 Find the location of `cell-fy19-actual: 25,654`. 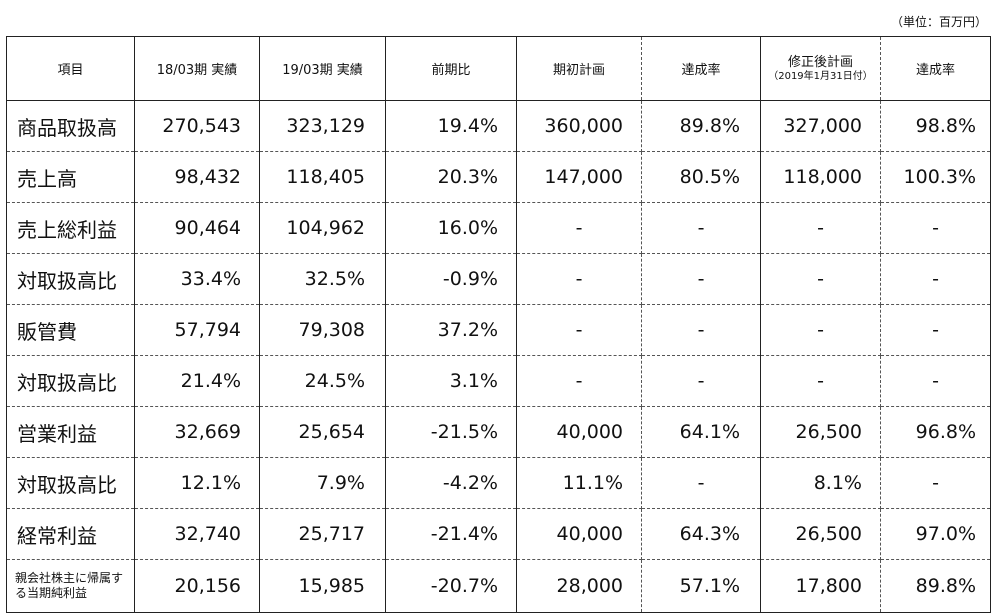

cell-fy19-actual: 25,654 is located at coordinates (322, 432).